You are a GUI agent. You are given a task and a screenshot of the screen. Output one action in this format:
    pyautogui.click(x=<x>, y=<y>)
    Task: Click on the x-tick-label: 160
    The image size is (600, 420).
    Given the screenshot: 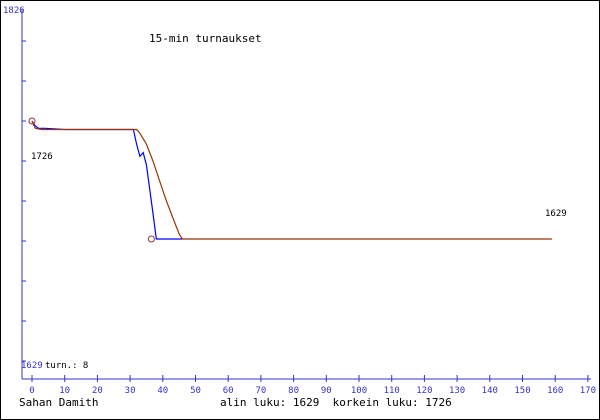 What is the action you would take?
    pyautogui.click(x=555, y=391)
    